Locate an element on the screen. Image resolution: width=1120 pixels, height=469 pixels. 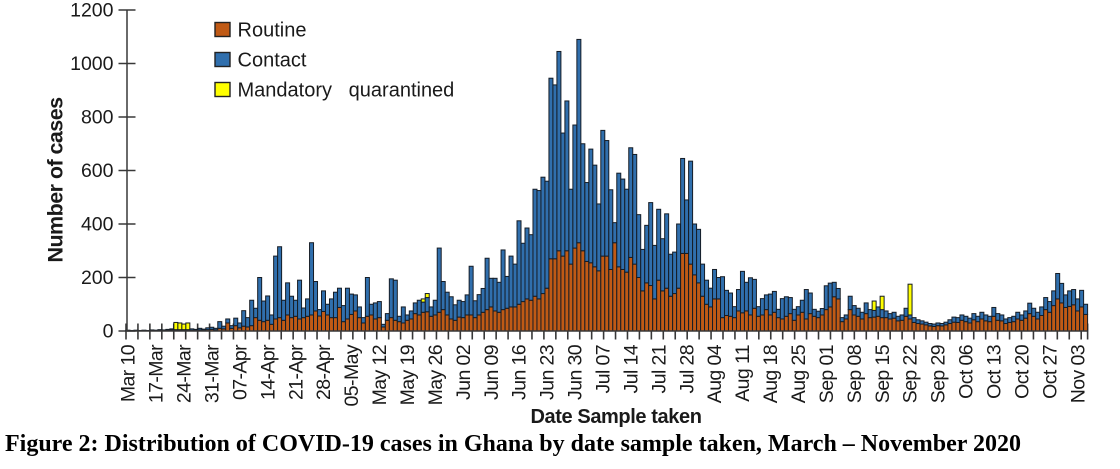
svg-text: 800 is located at coordinates (97, 118).